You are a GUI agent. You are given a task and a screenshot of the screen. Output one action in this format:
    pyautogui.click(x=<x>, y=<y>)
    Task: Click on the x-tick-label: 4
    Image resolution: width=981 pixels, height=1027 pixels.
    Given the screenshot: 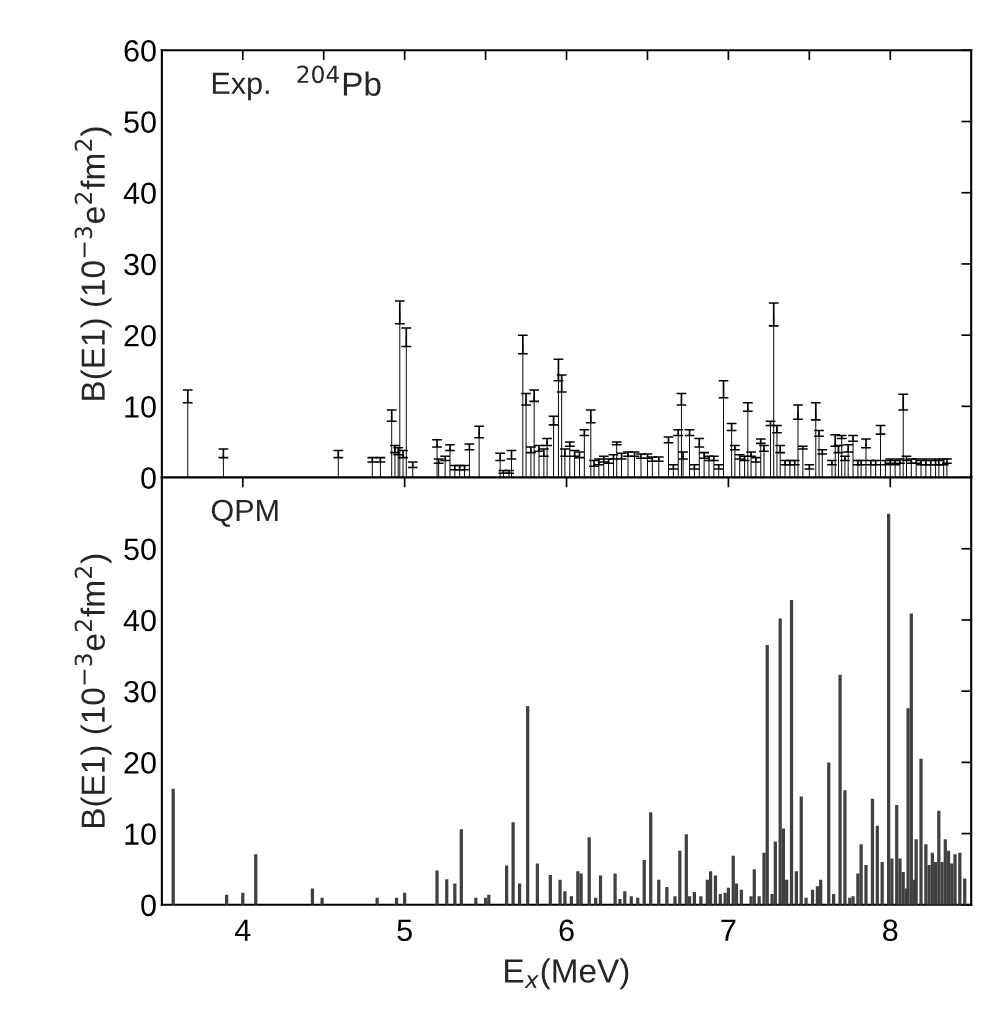 What is the action you would take?
    pyautogui.click(x=243, y=930)
    